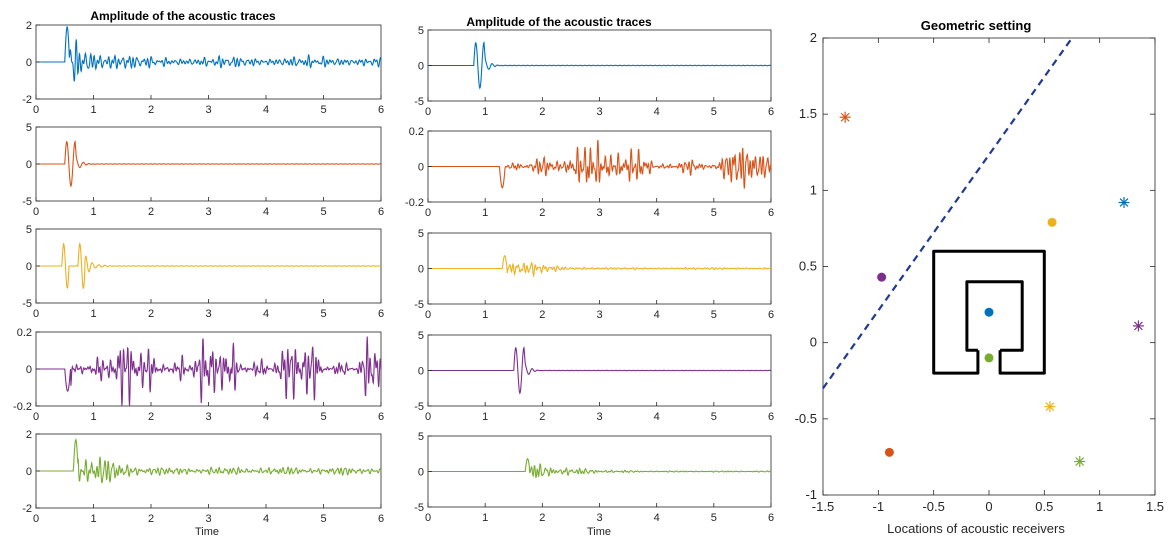 The image size is (1170, 539). Describe the element at coordinates (29, 128) in the screenshot. I see `left-ytick-label: 5` at that location.